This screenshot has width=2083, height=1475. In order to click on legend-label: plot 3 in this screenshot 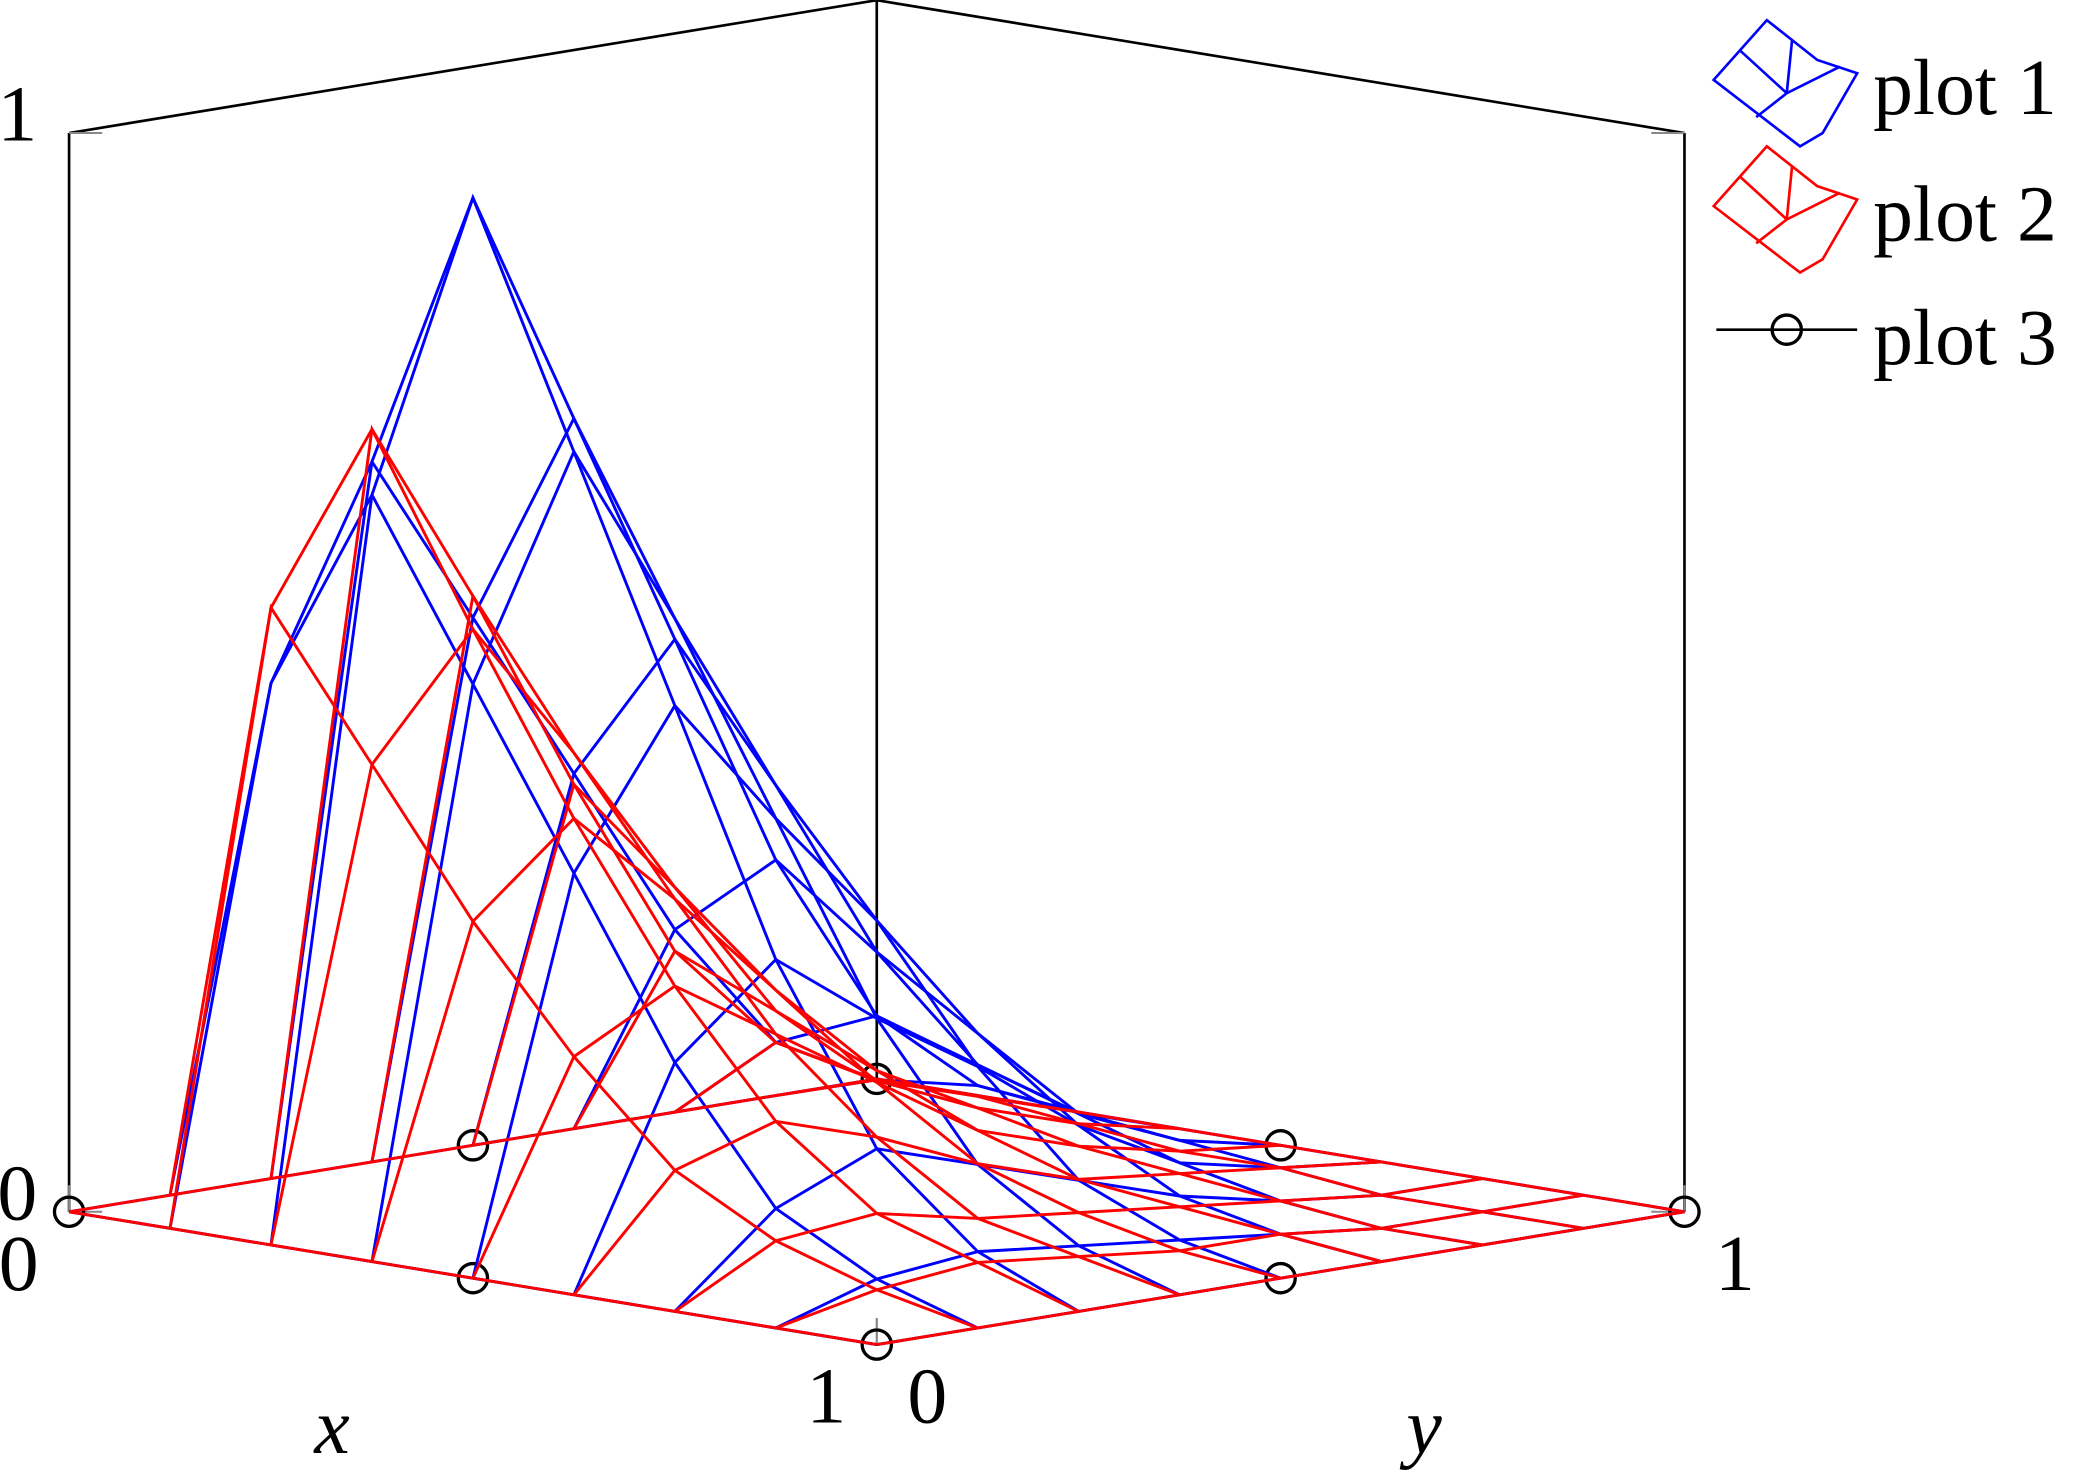, I will do `click(1965, 338)`.